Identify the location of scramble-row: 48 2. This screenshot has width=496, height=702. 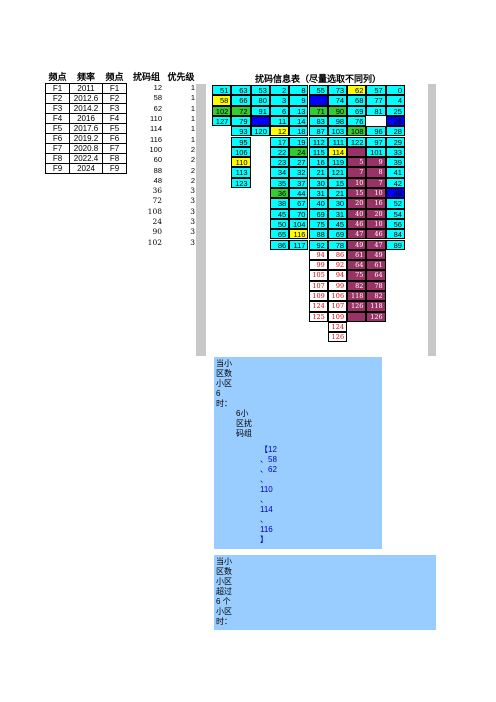
(162, 181).